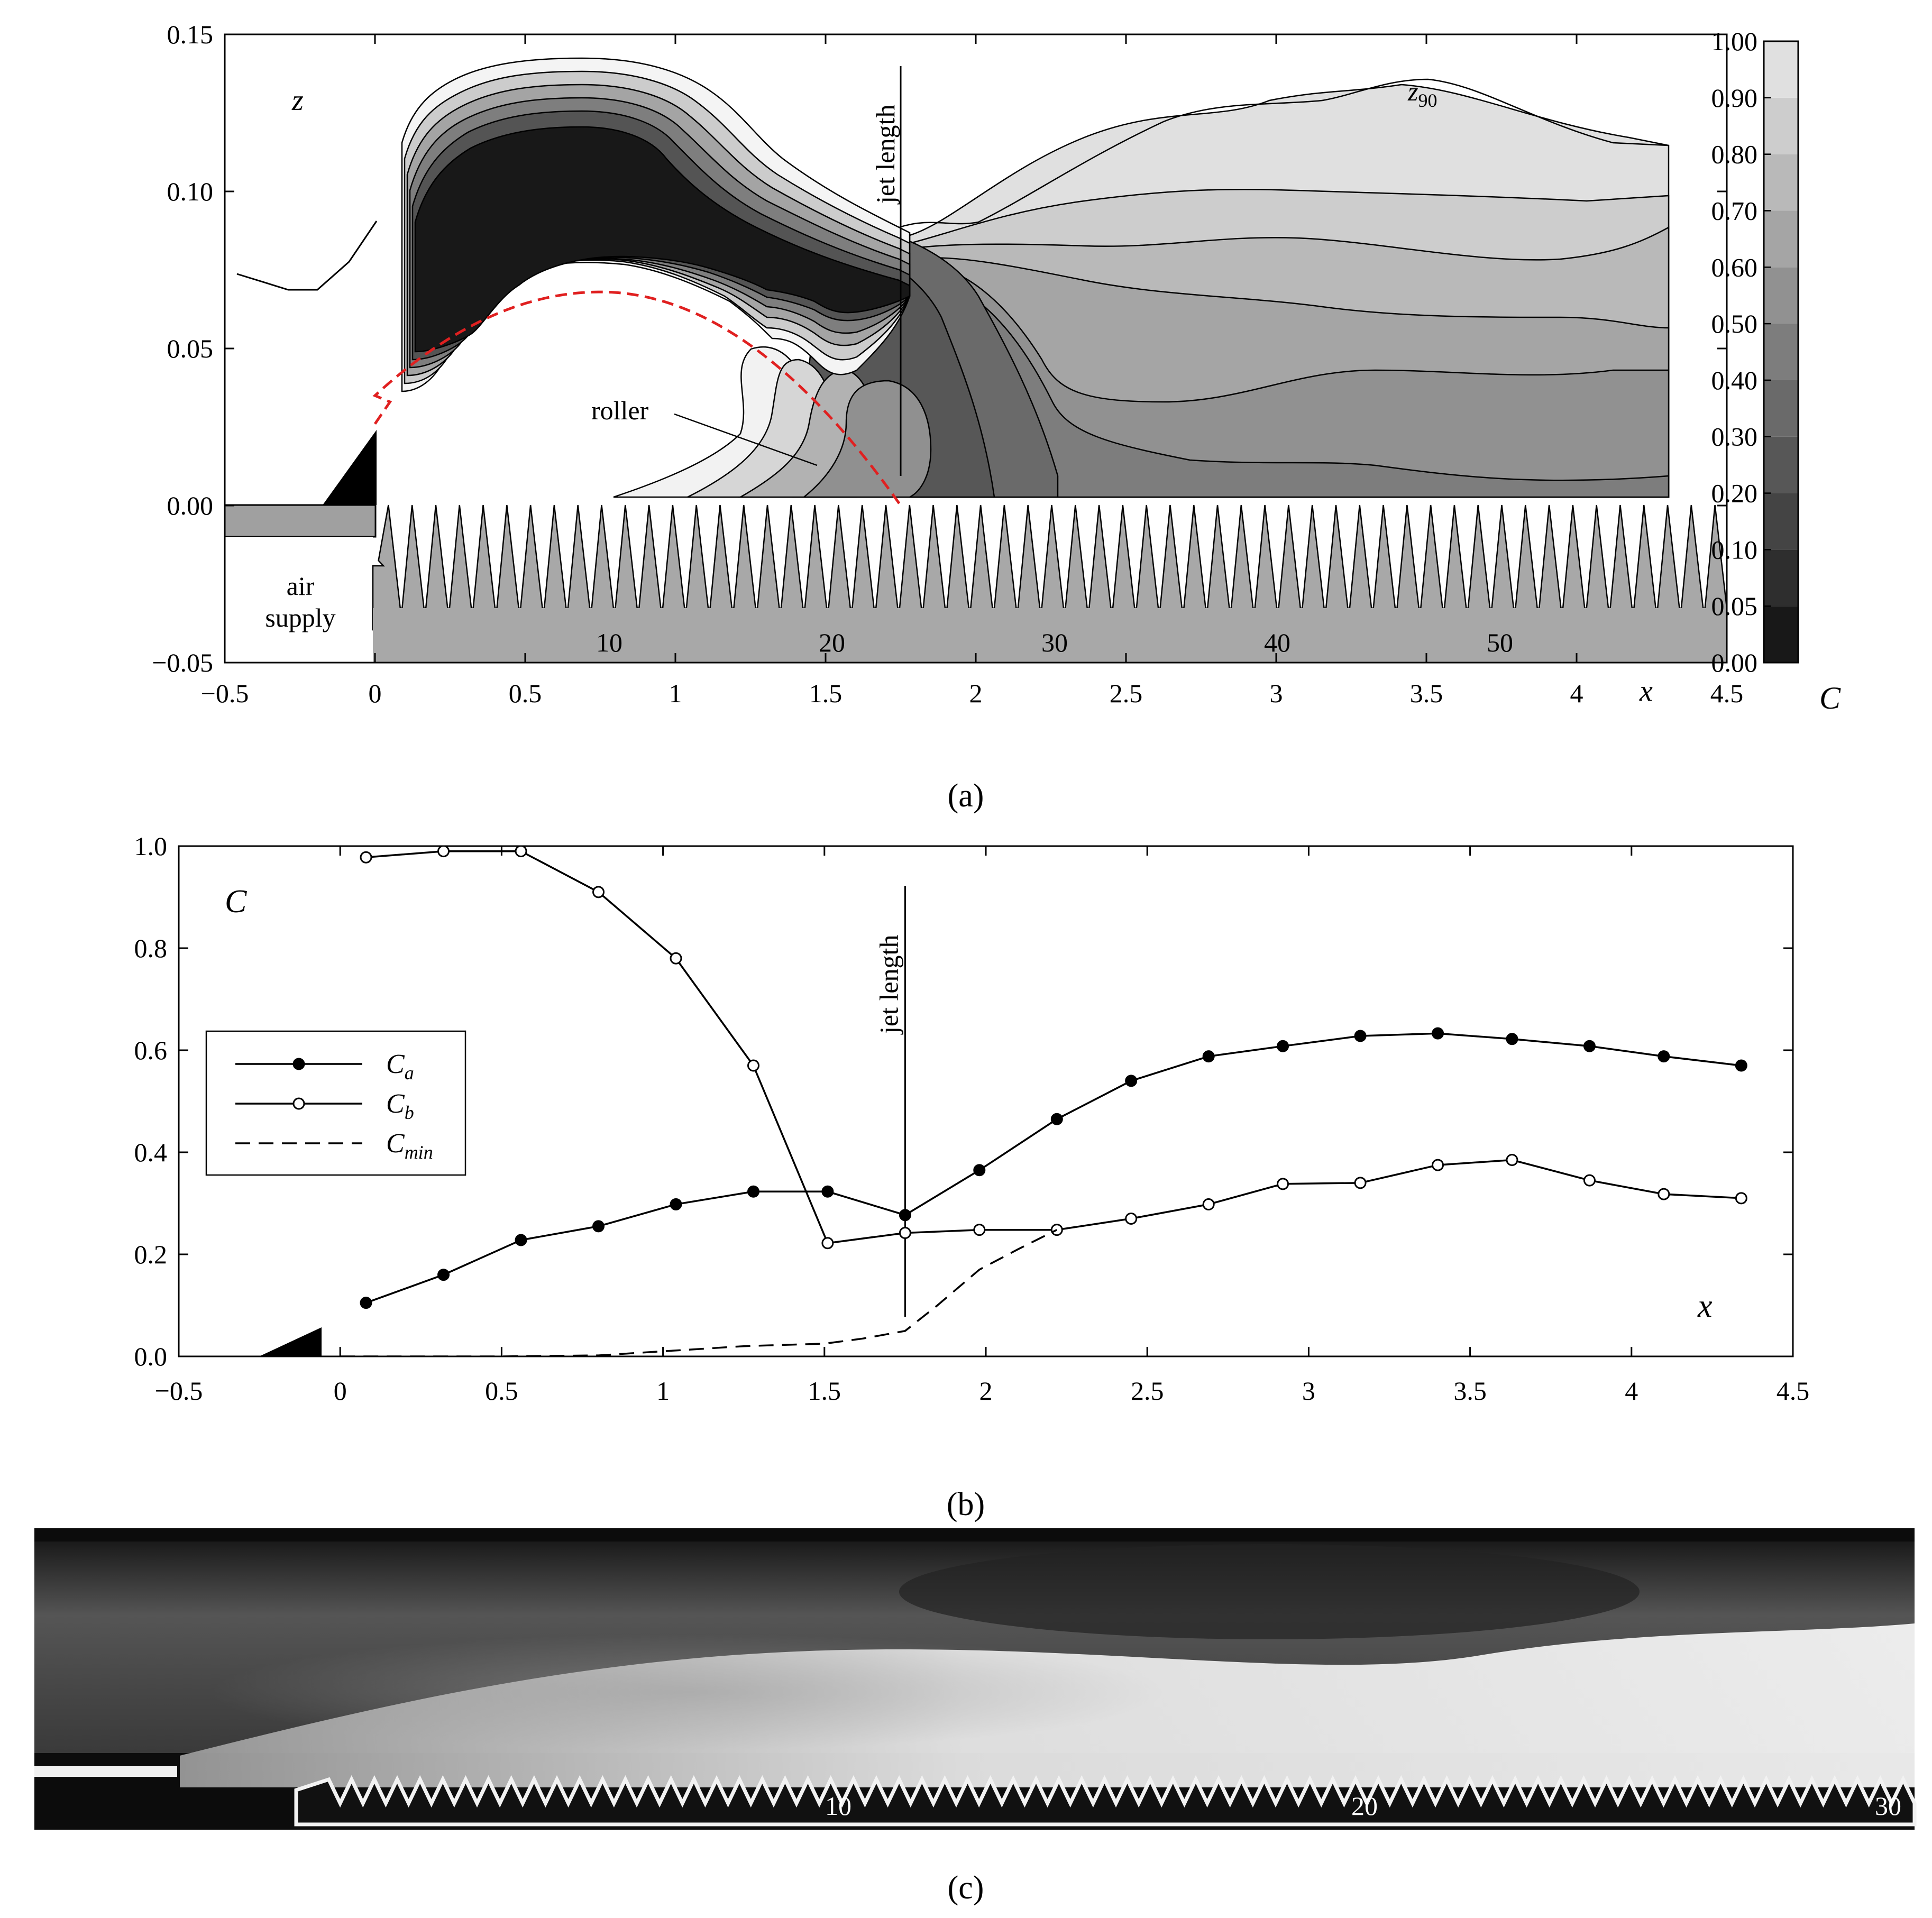 The image size is (1932, 1918). What do you see at coordinates (1426, 693) in the screenshot?
I see `x-tick-label: 3.5` at bounding box center [1426, 693].